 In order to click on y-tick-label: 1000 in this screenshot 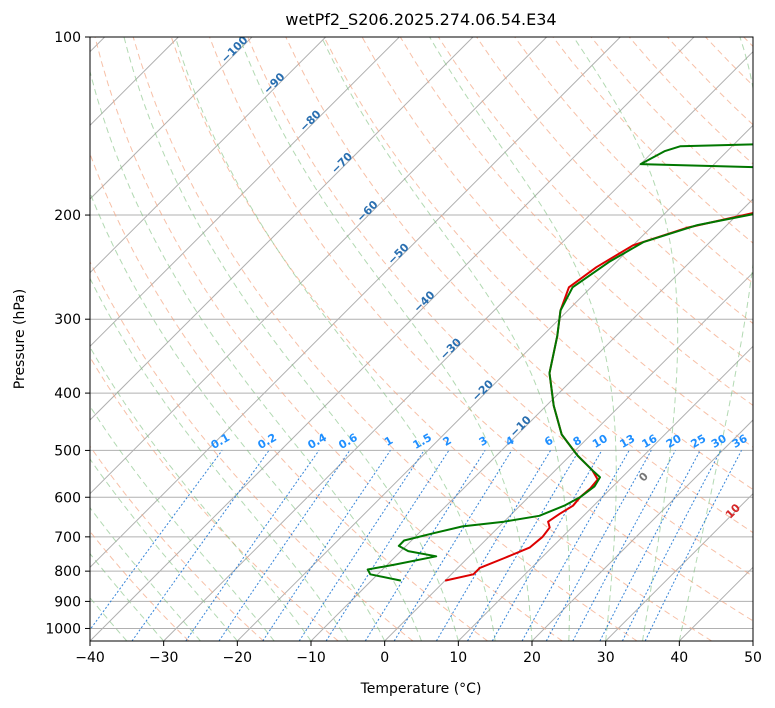, I will do `click(63, 630)`.